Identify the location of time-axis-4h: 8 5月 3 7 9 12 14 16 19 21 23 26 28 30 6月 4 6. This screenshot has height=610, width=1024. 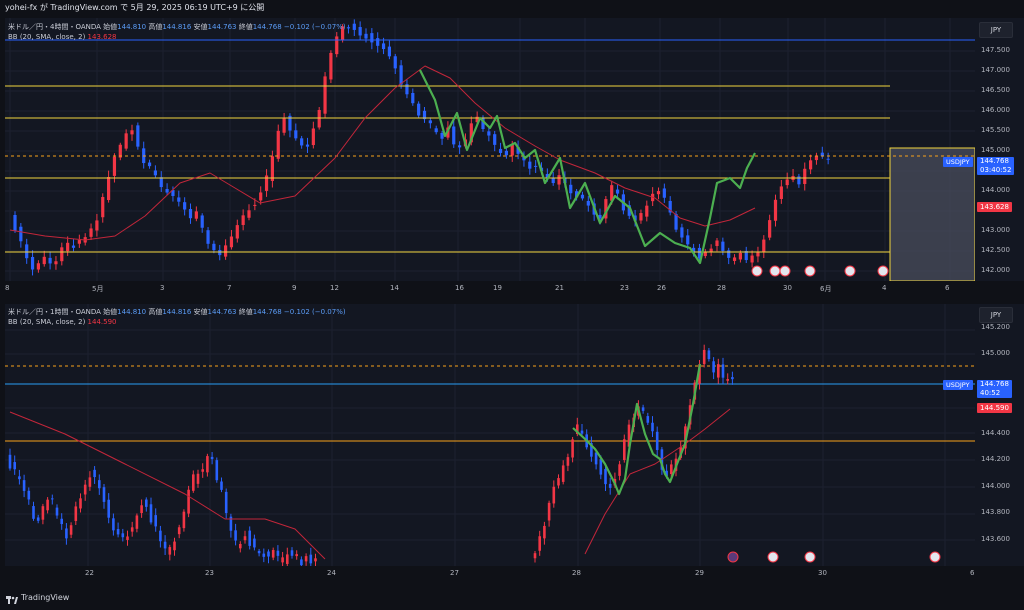
(490, 289).